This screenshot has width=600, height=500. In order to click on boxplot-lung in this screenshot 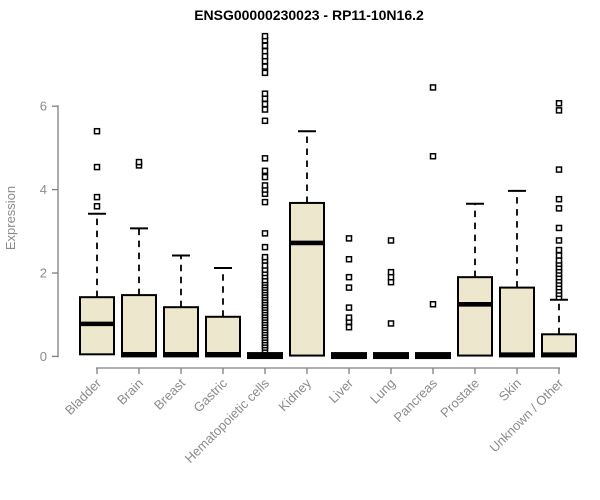, I will do `click(391, 298)`.